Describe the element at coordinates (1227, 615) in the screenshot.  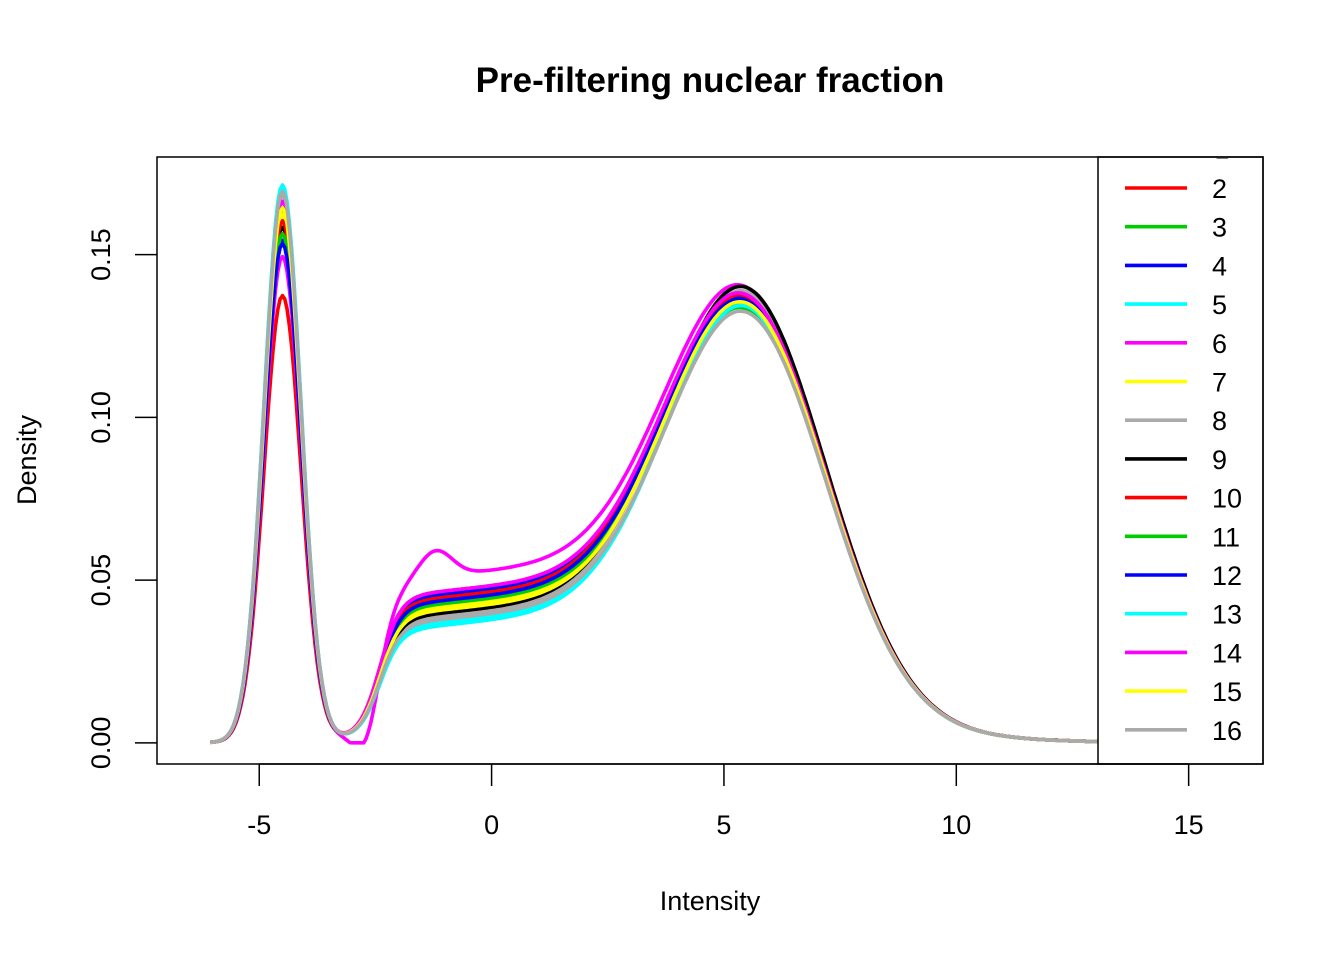
I see `legend-label-13: 13` at that location.